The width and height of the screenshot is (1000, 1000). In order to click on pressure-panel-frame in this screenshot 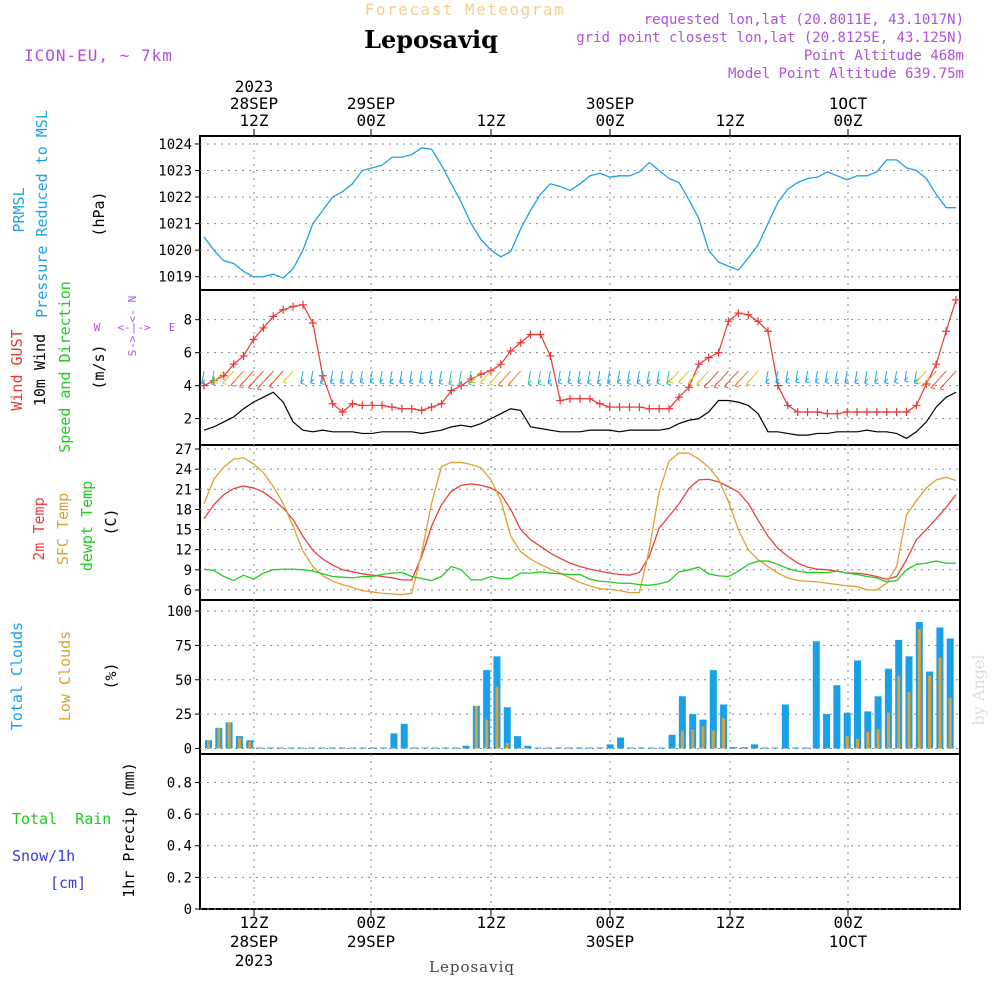, I will do `click(580, 213)`.